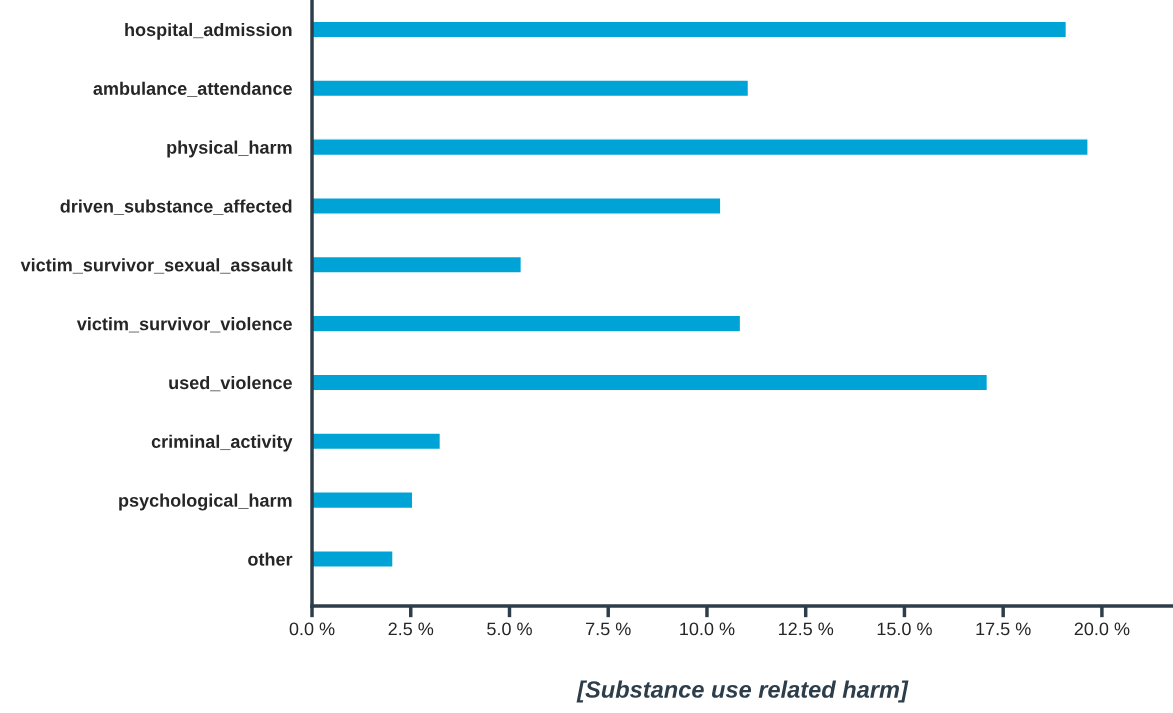  Describe the element at coordinates (156, 266) in the screenshot. I see `y-tick-label: victim_survivor_sexual_assault` at that location.